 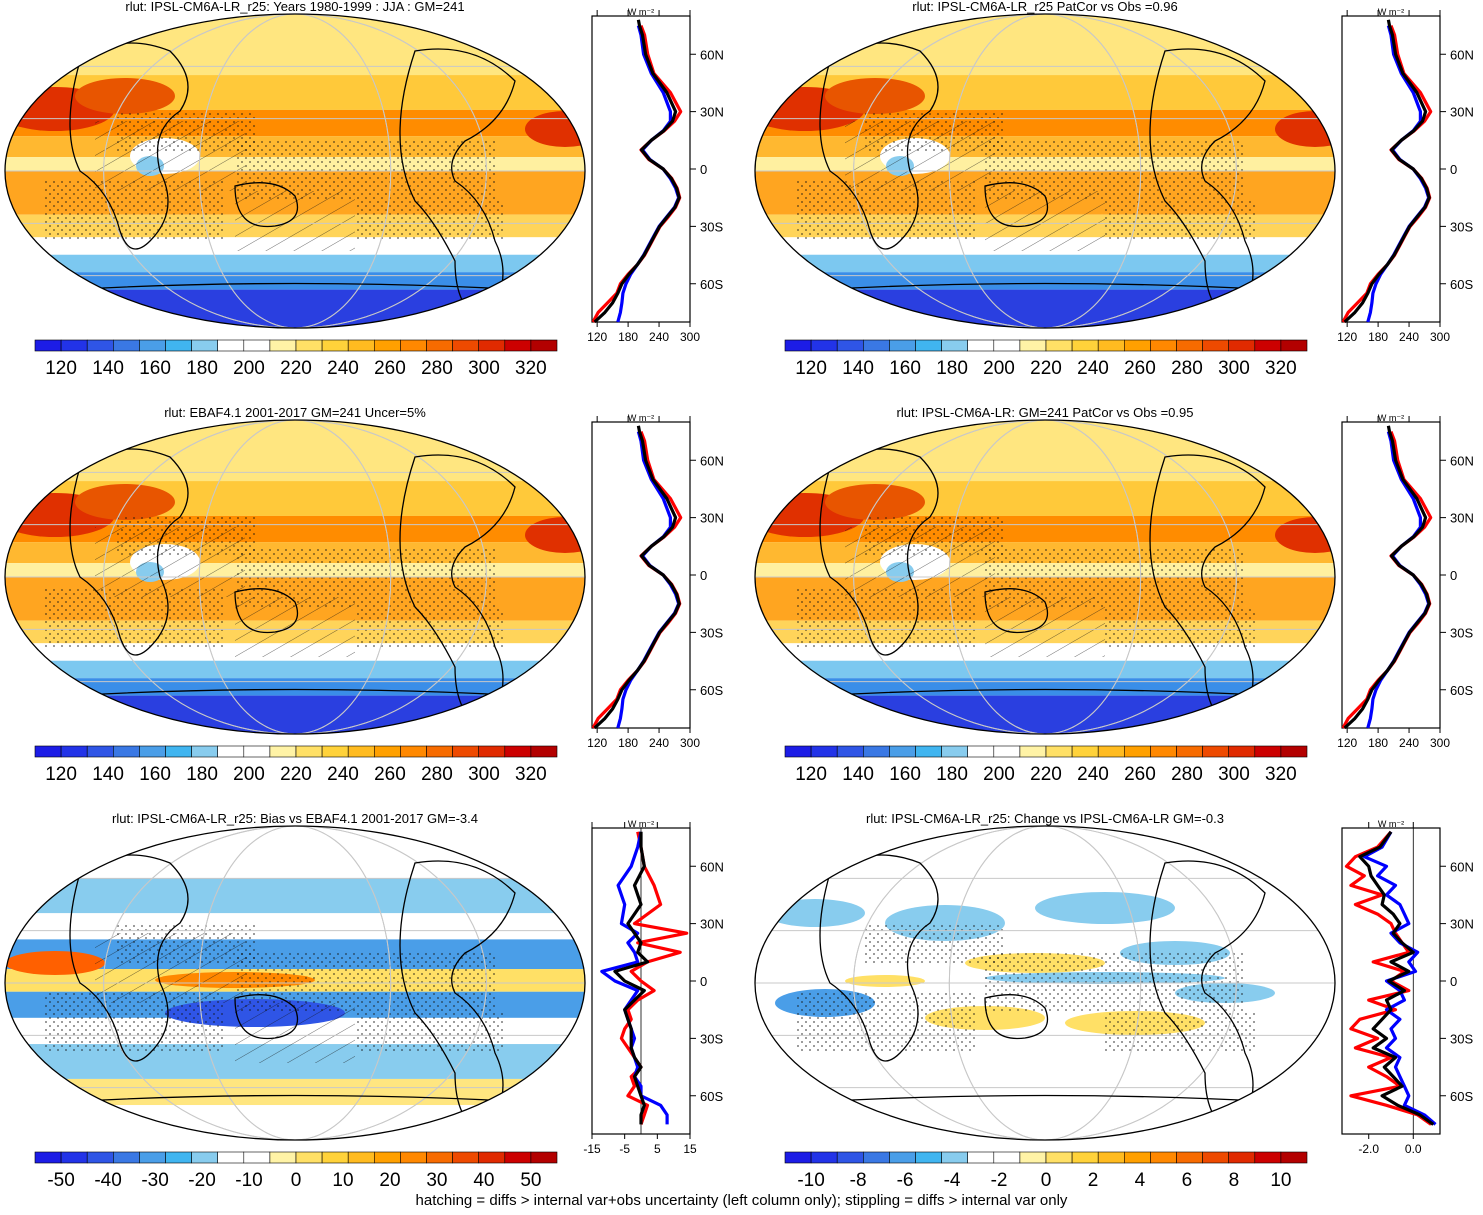 What do you see at coordinates (202, 774) in the screenshot?
I see `colorbar-tick-label: 180` at bounding box center [202, 774].